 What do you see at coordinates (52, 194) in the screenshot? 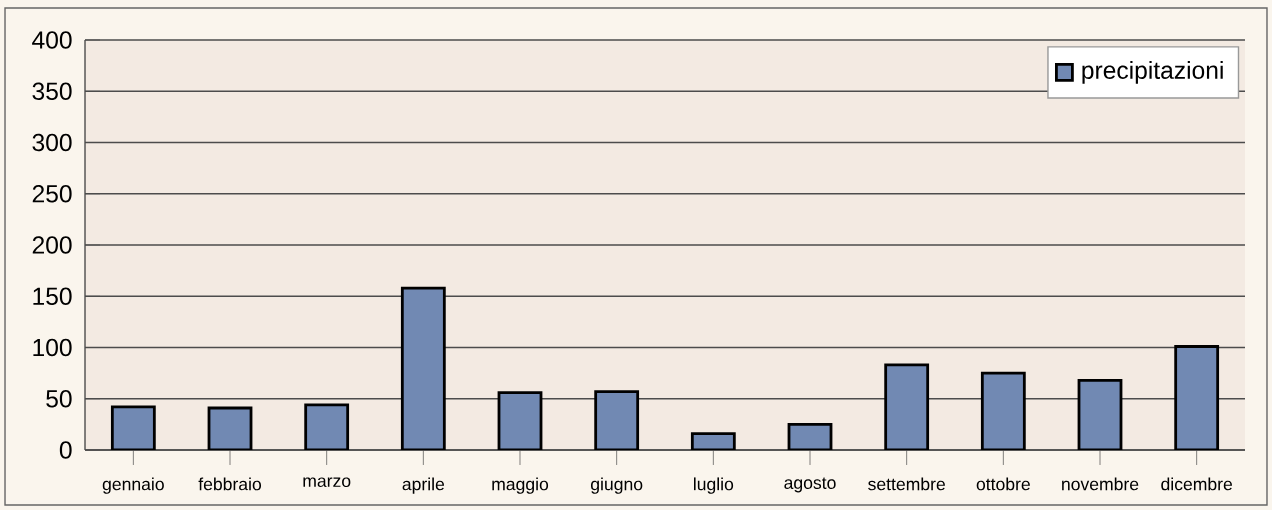
I see `y-tick-label: 250` at bounding box center [52, 194].